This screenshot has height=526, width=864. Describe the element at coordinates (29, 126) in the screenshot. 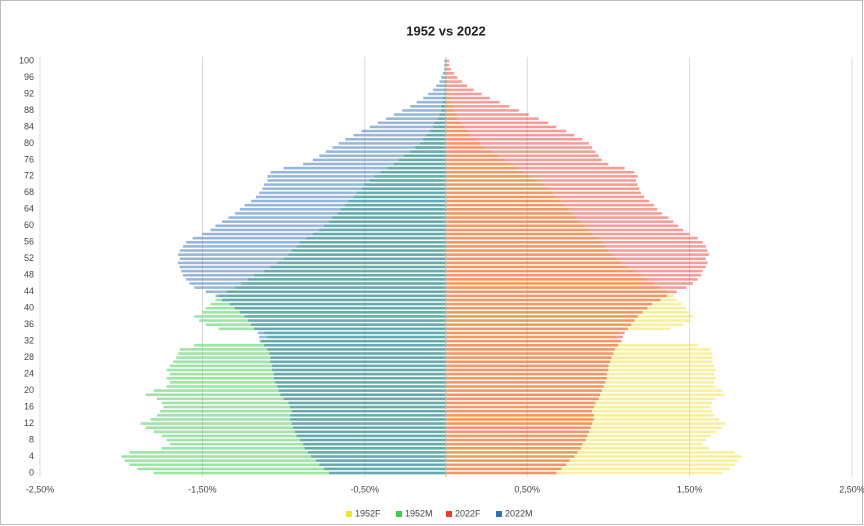

I see `y-tick-label: 84` at that location.